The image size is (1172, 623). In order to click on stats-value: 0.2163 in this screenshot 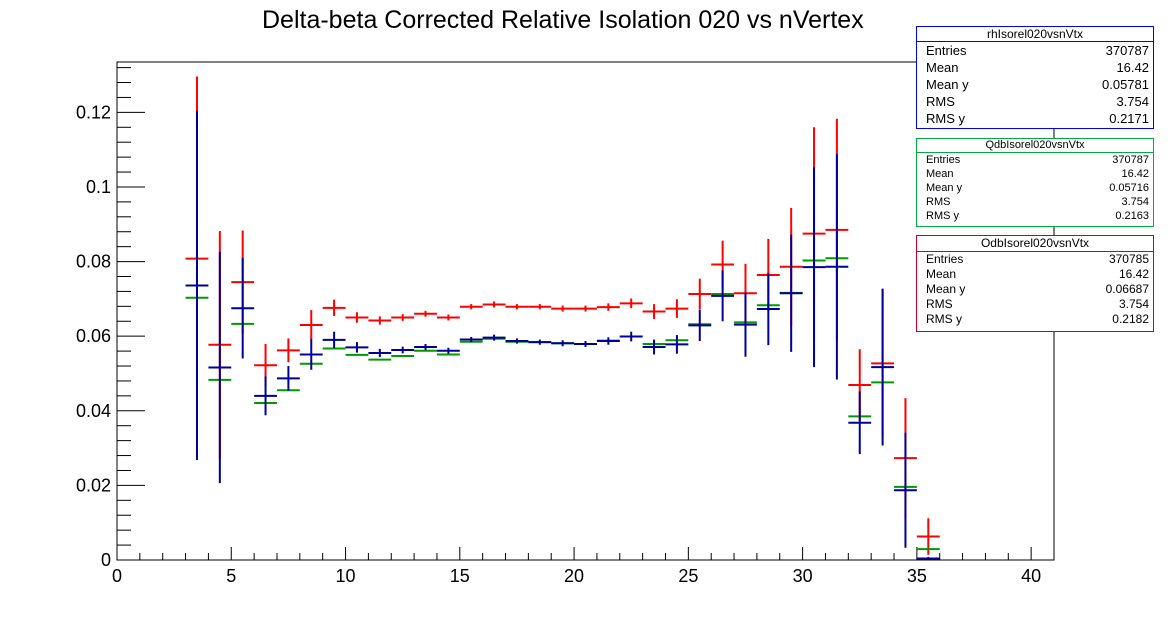, I will do `click(1132, 216)`.